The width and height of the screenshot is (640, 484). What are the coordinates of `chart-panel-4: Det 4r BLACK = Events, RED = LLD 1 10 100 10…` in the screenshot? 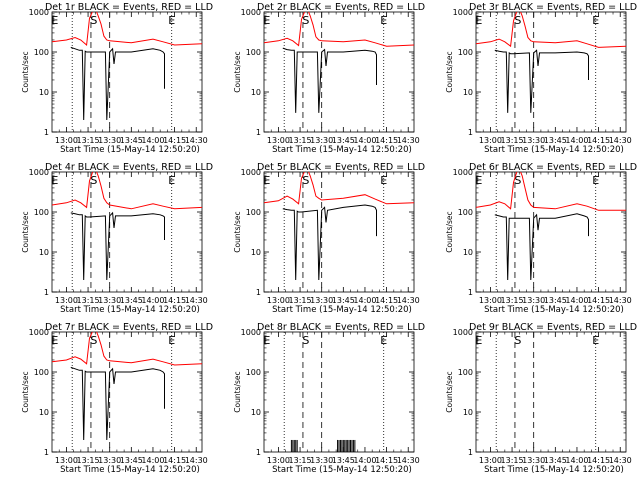 It's located at (117, 238).